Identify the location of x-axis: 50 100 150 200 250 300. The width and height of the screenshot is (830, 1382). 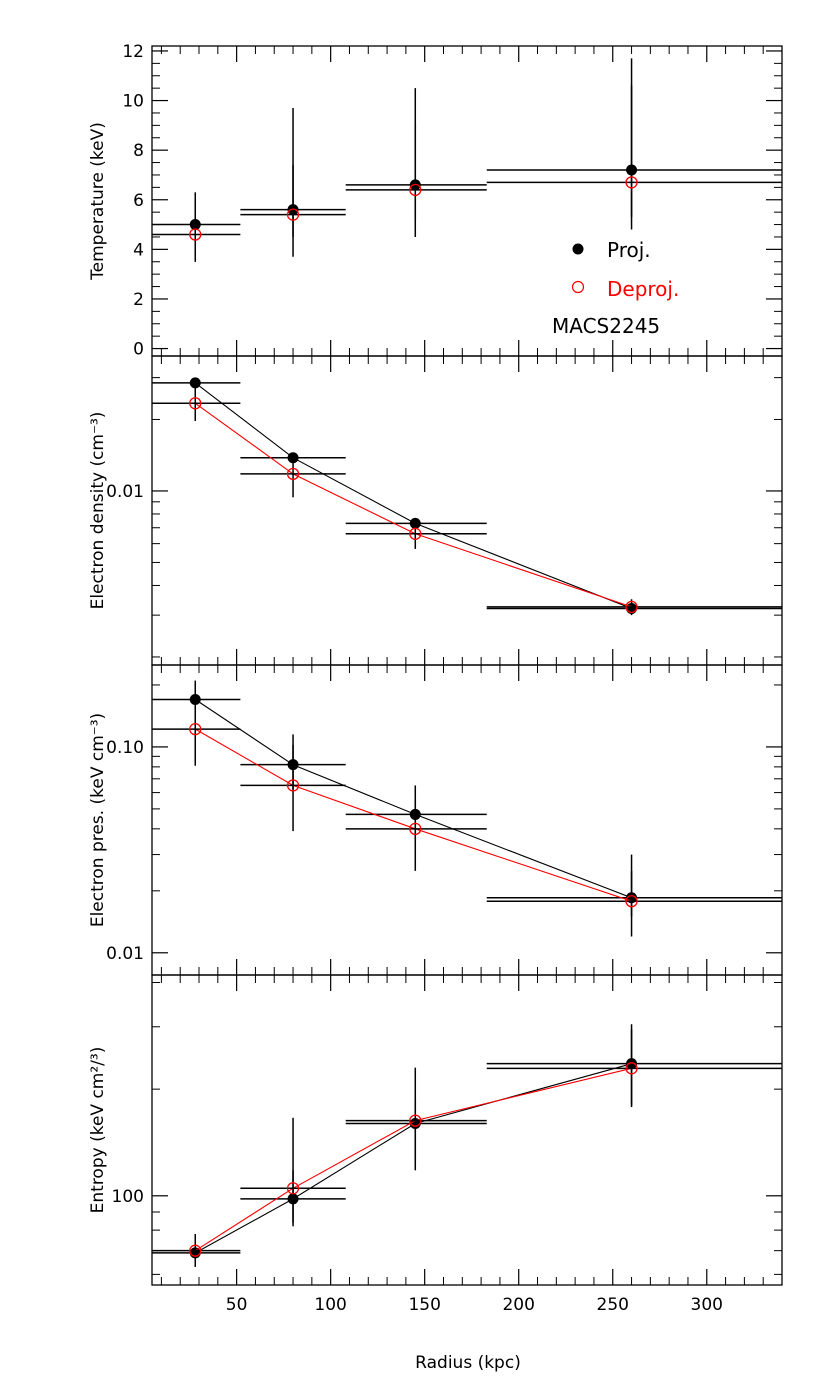
(474, 1305).